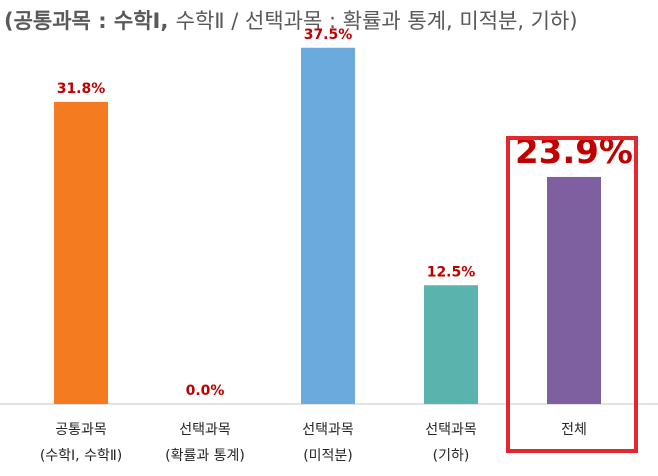 The height and width of the screenshot is (476, 658). I want to click on category-label-2: 선택과목 (미적분), so click(328, 443).